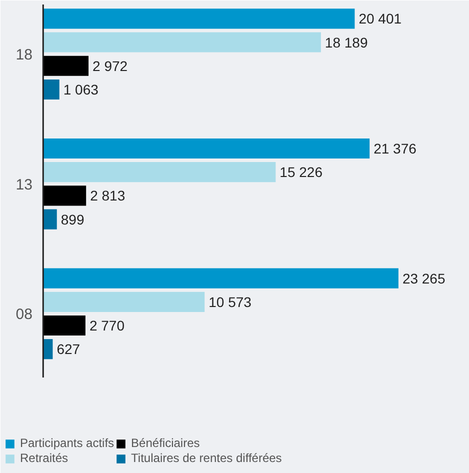  What do you see at coordinates (68, 349) in the screenshot?
I see `data-label: 627` at bounding box center [68, 349].